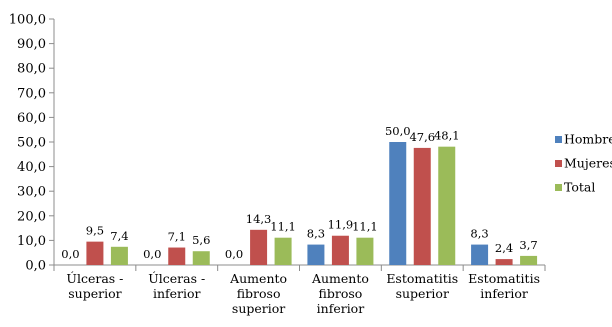 This screenshot has width=612, height=327. I want to click on x-category-label: Estomatitis superior, so click(422, 286).